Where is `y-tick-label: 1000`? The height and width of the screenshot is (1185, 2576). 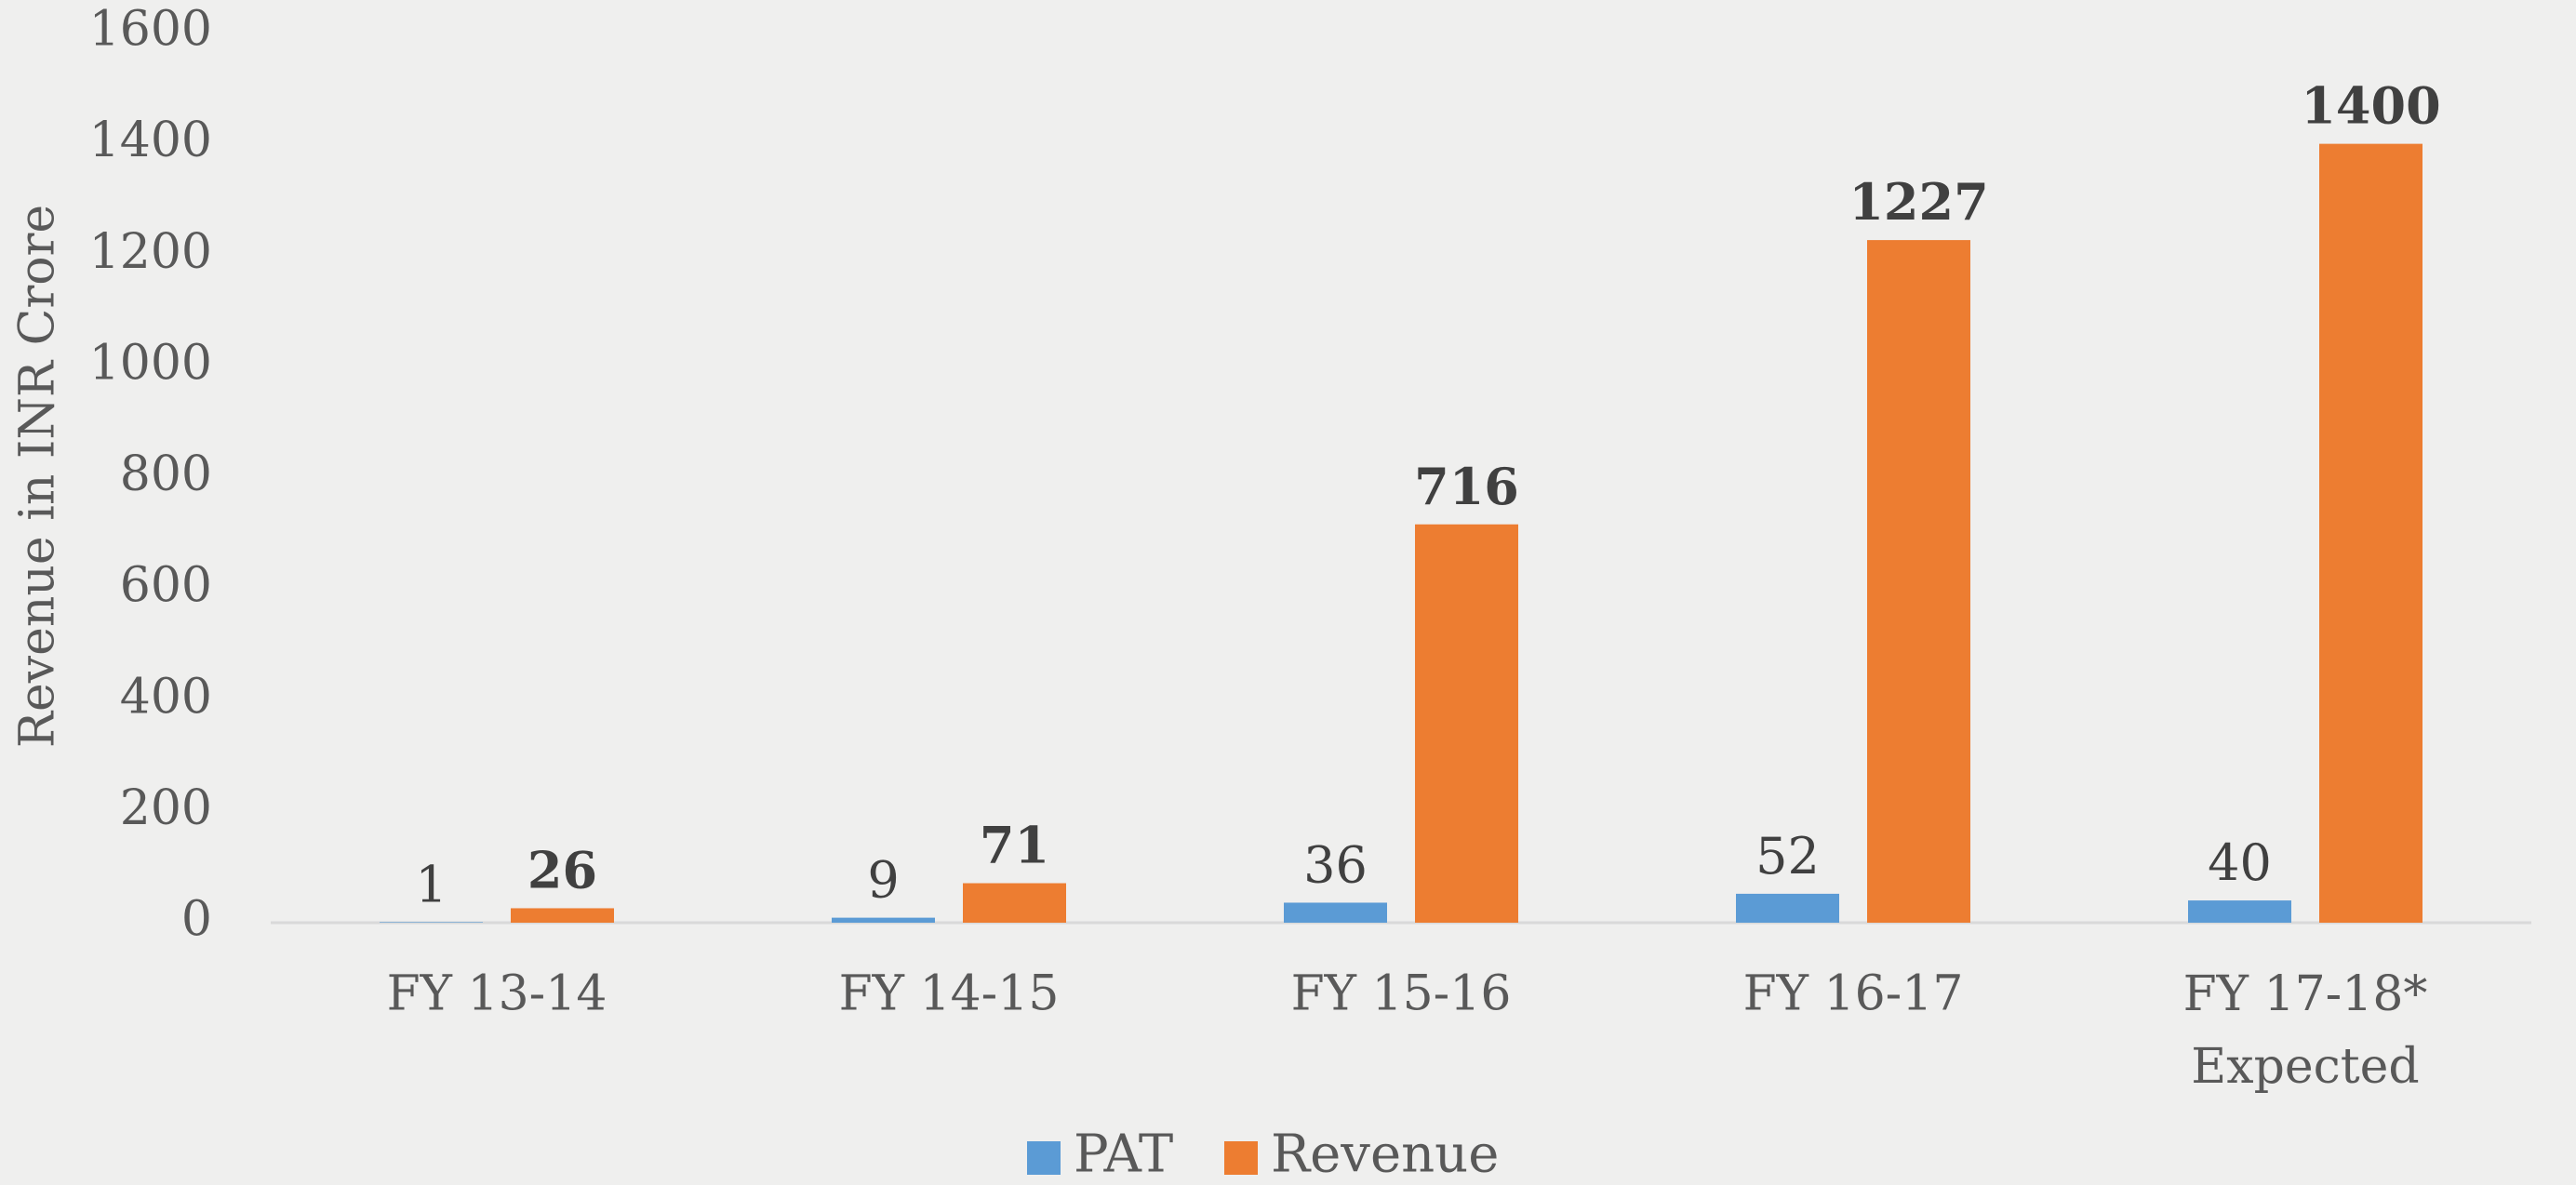
y-tick-label: 1000 is located at coordinates (150, 363).